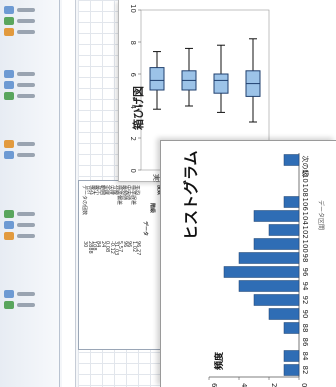 The image size is (336, 387). Describe the element at coordinates (9, 96) in the screenshot. I see `number-format-icon` at that location.